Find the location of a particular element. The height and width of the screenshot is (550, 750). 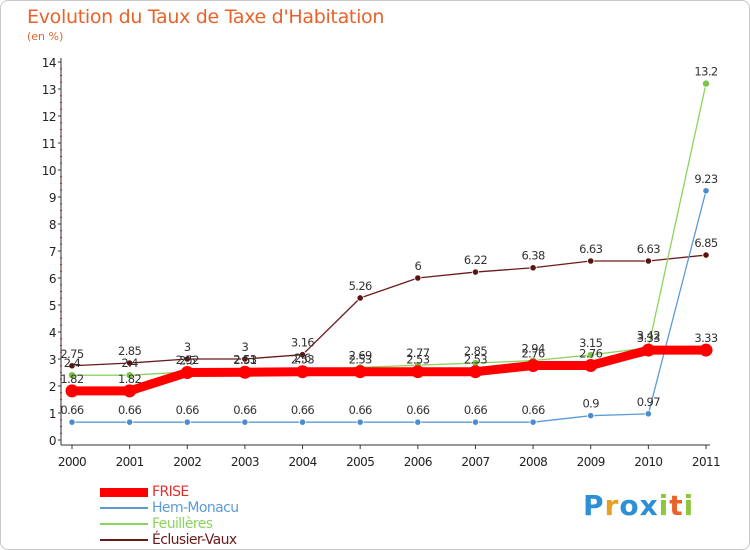

data-label-hem-monacu: 0.97 is located at coordinates (648, 402).